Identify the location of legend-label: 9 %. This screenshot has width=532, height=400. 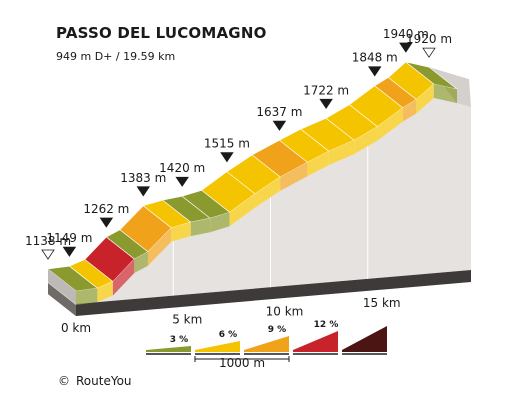
(277, 330).